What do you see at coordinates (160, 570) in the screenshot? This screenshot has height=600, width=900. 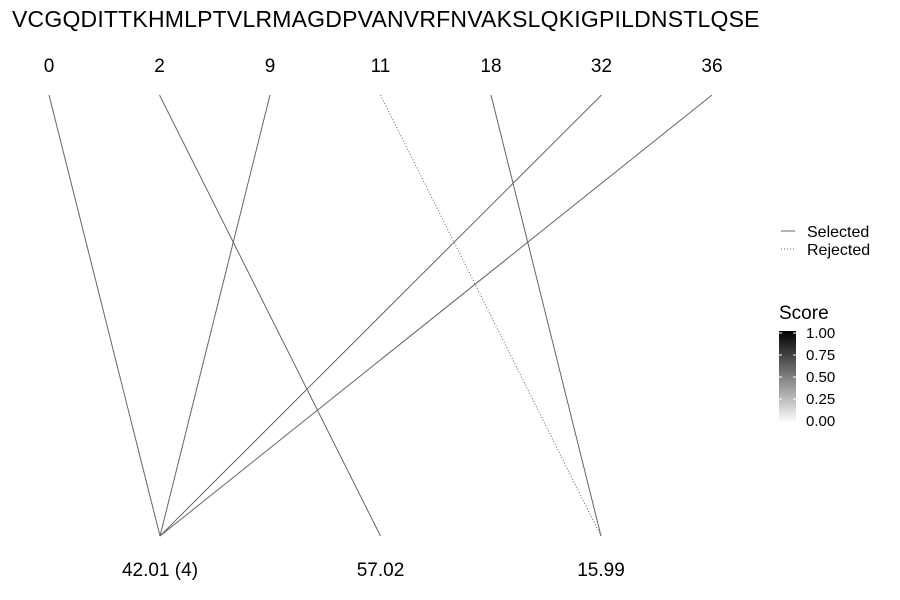 I see `mass-label-0: 42.01 (4)` at bounding box center [160, 570].